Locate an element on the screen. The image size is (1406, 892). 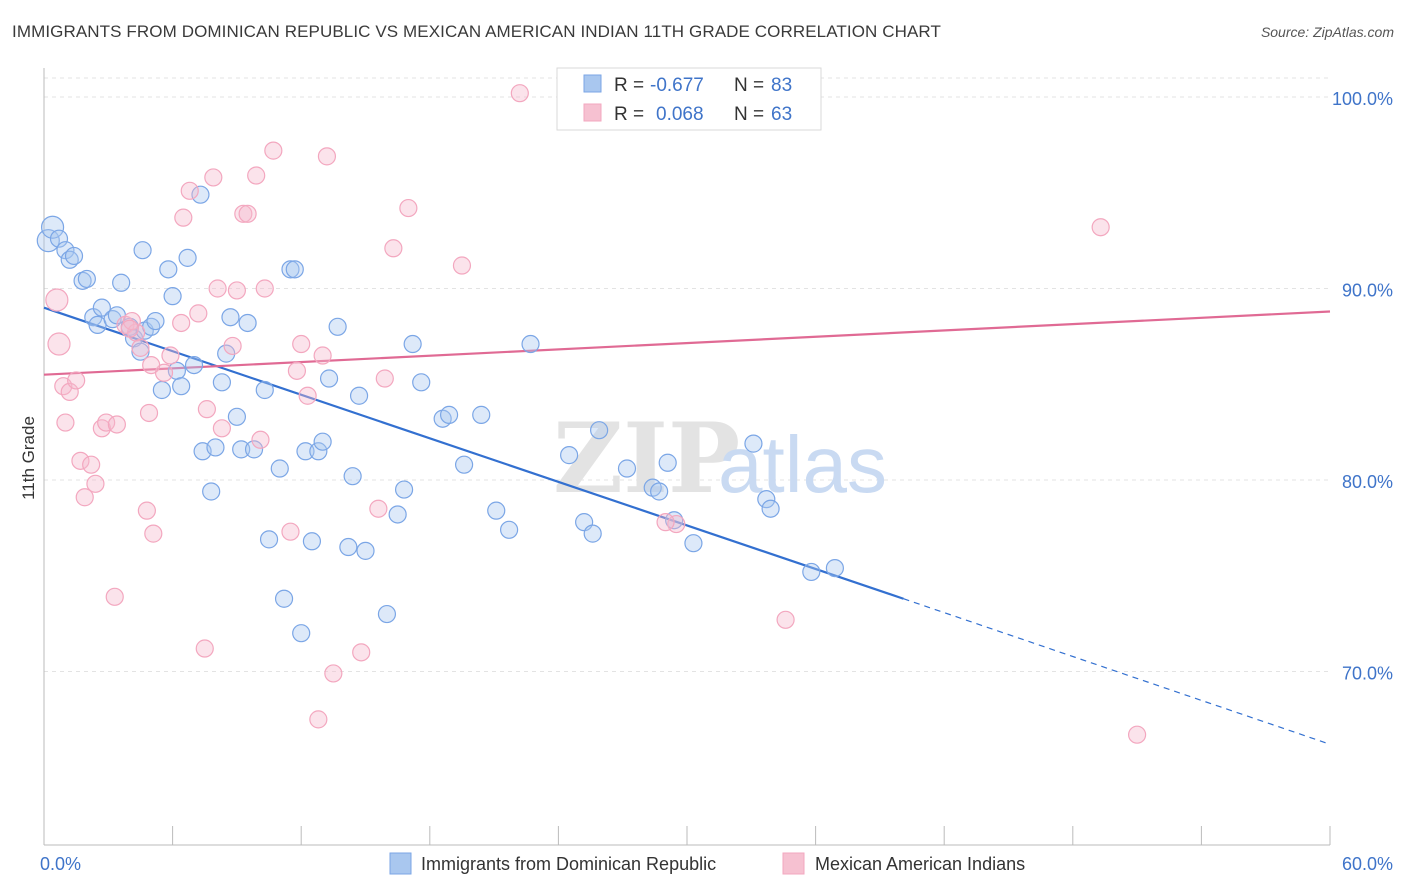
y-tick-label-100: 100.0% is located at coordinates (1362, 99).